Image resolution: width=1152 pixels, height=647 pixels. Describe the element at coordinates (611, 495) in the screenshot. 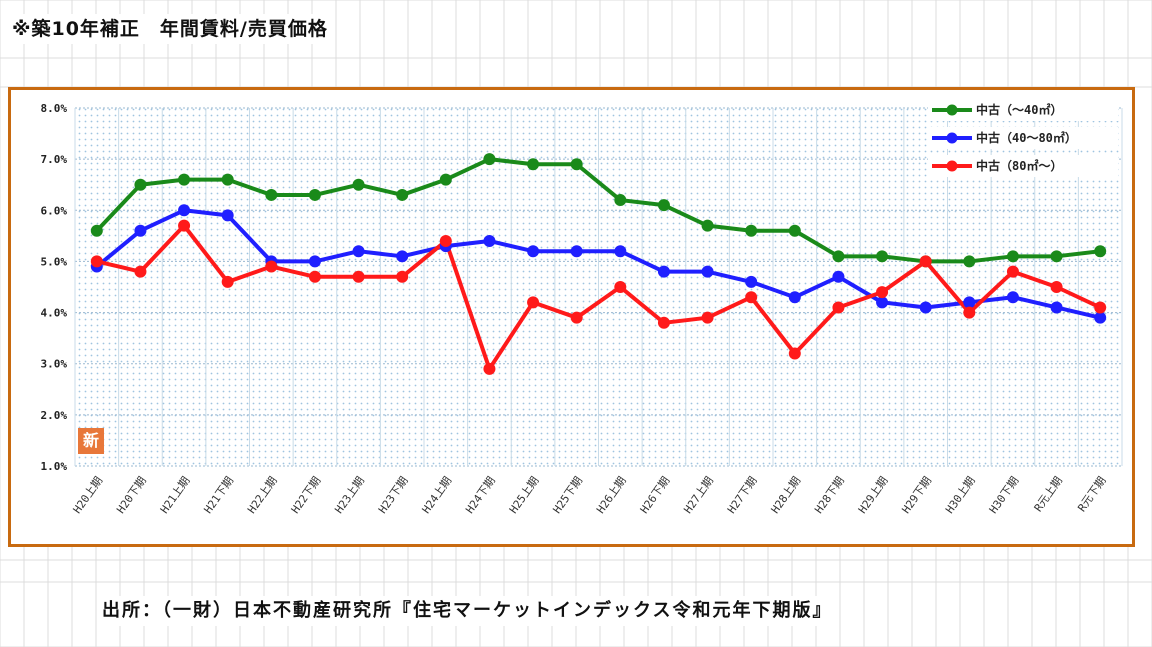

I see `x-tick-label: H26上期` at that location.